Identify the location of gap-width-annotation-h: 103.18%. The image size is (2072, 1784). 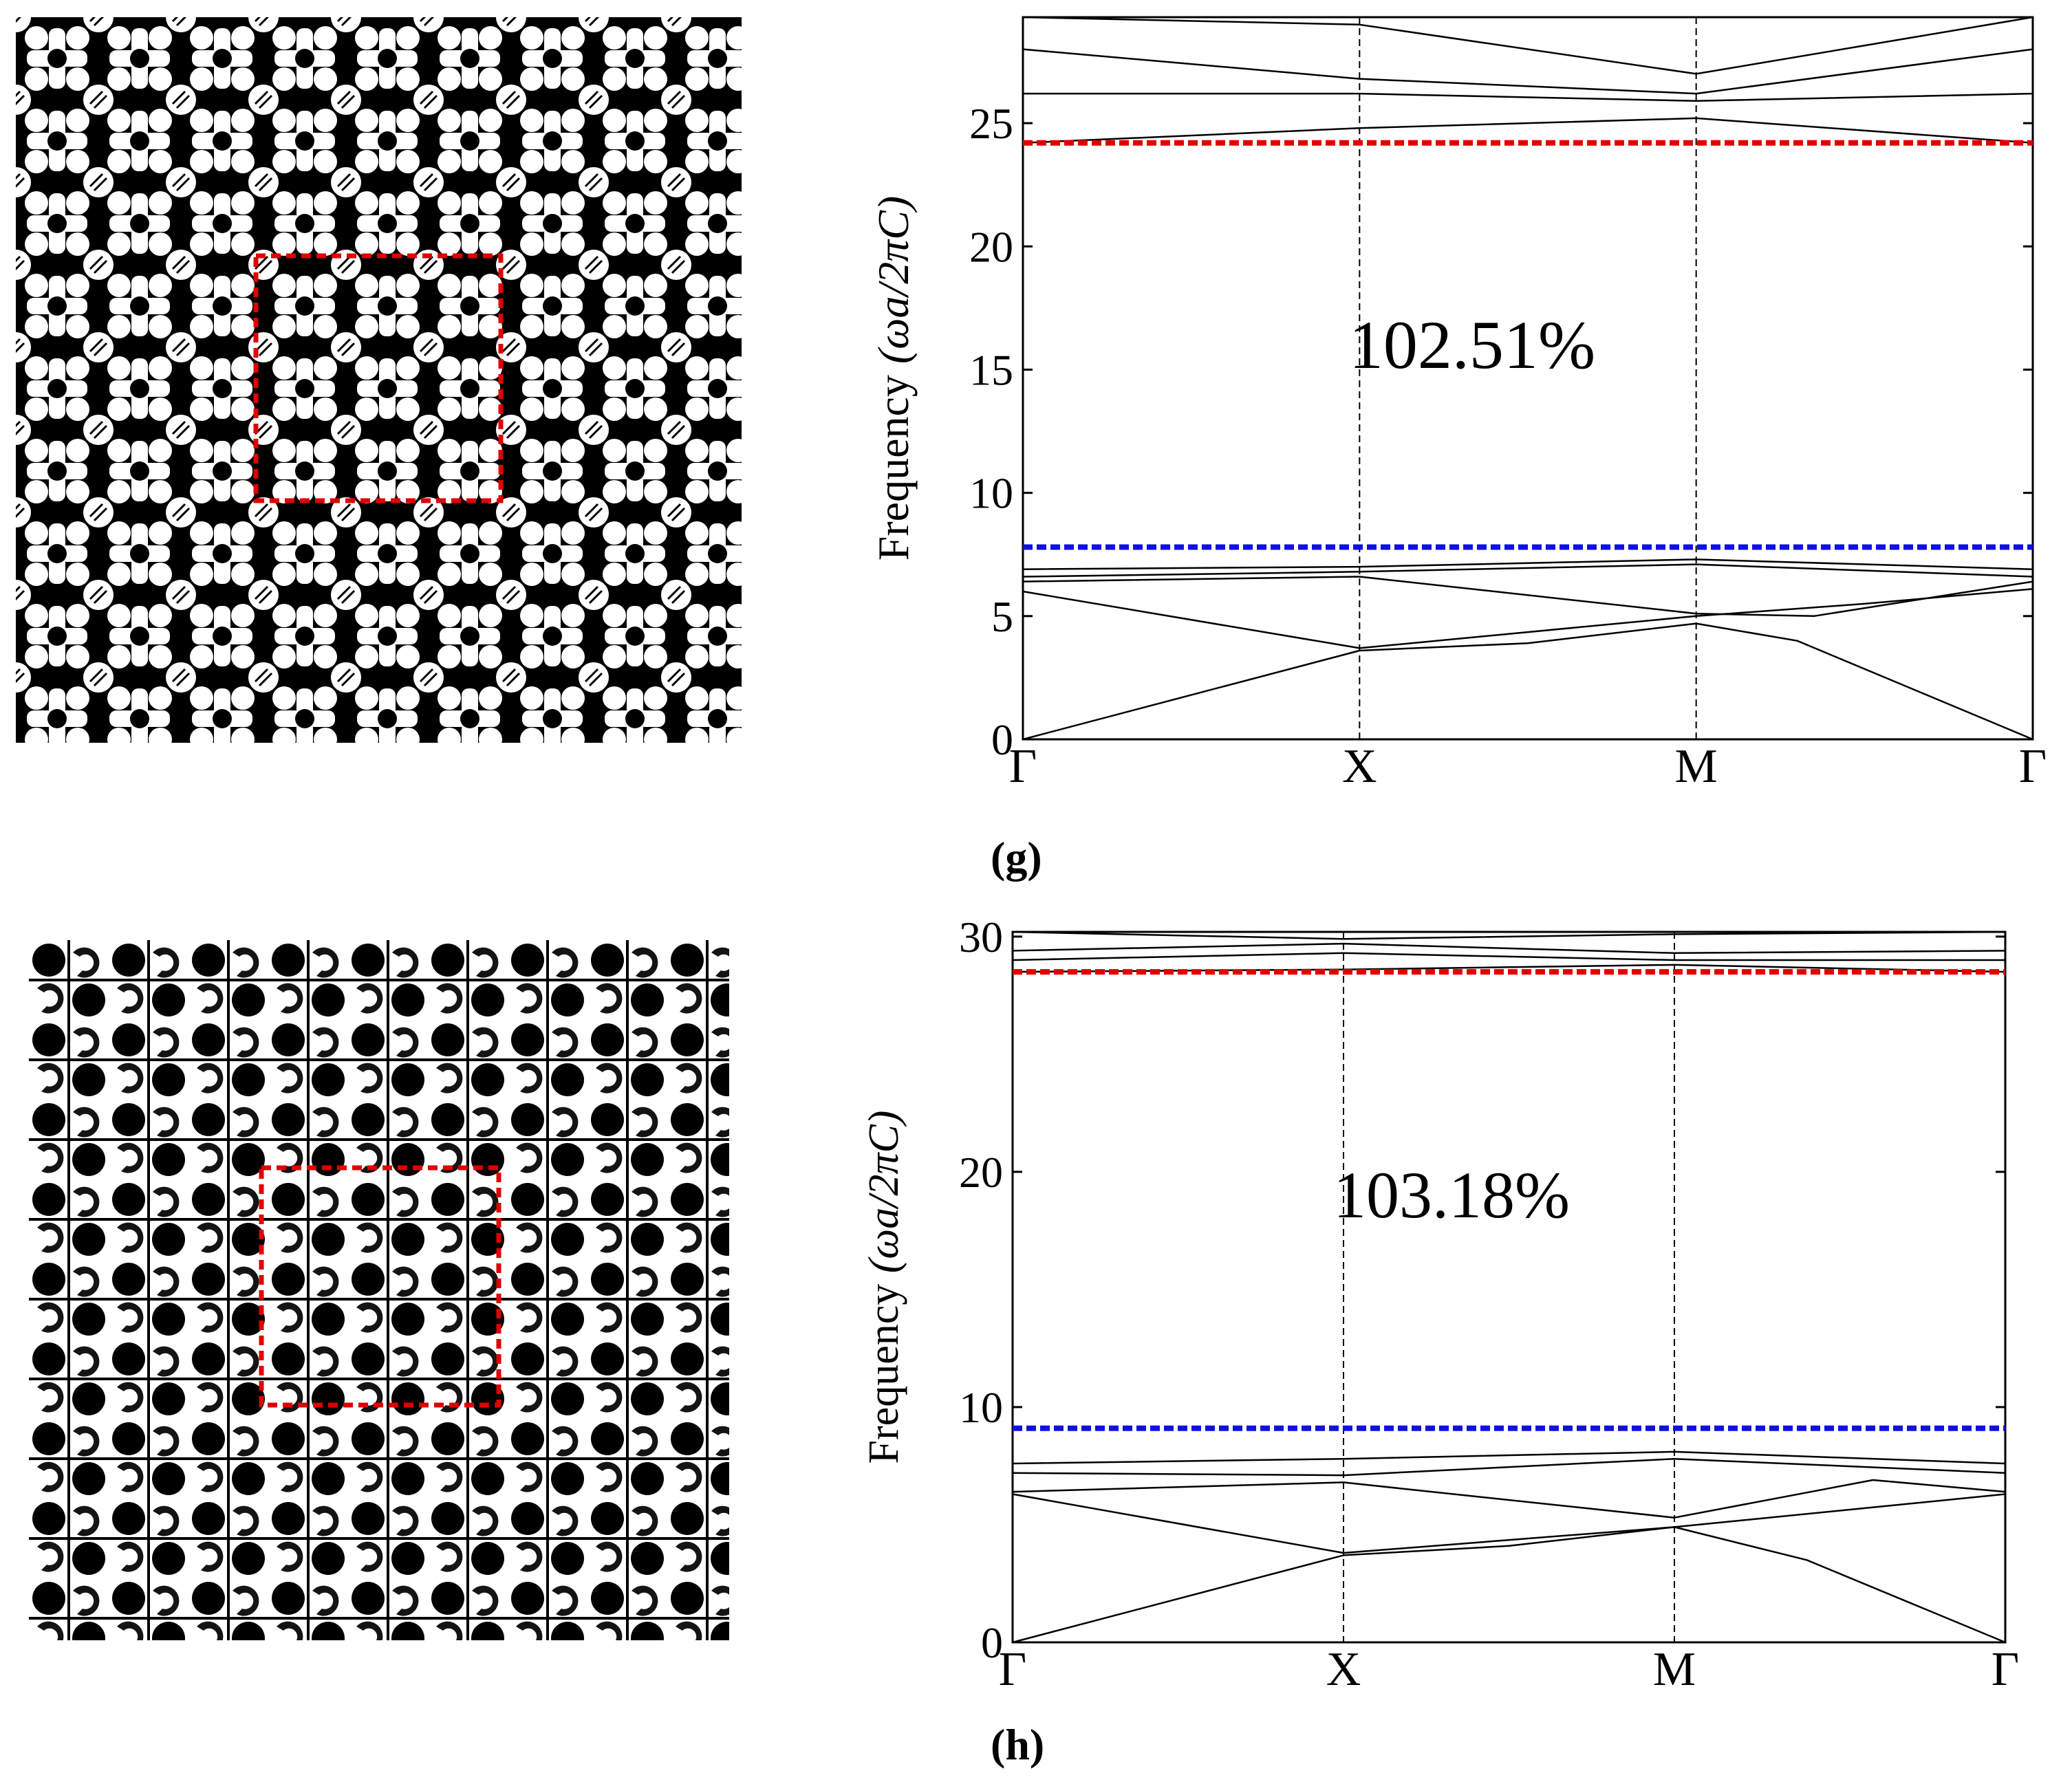
(1452, 1195).